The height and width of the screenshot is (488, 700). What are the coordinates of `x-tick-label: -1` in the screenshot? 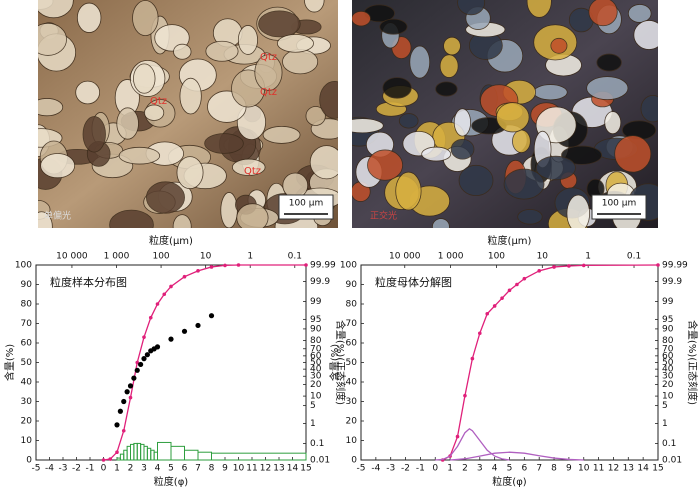 It's located at (90, 469).